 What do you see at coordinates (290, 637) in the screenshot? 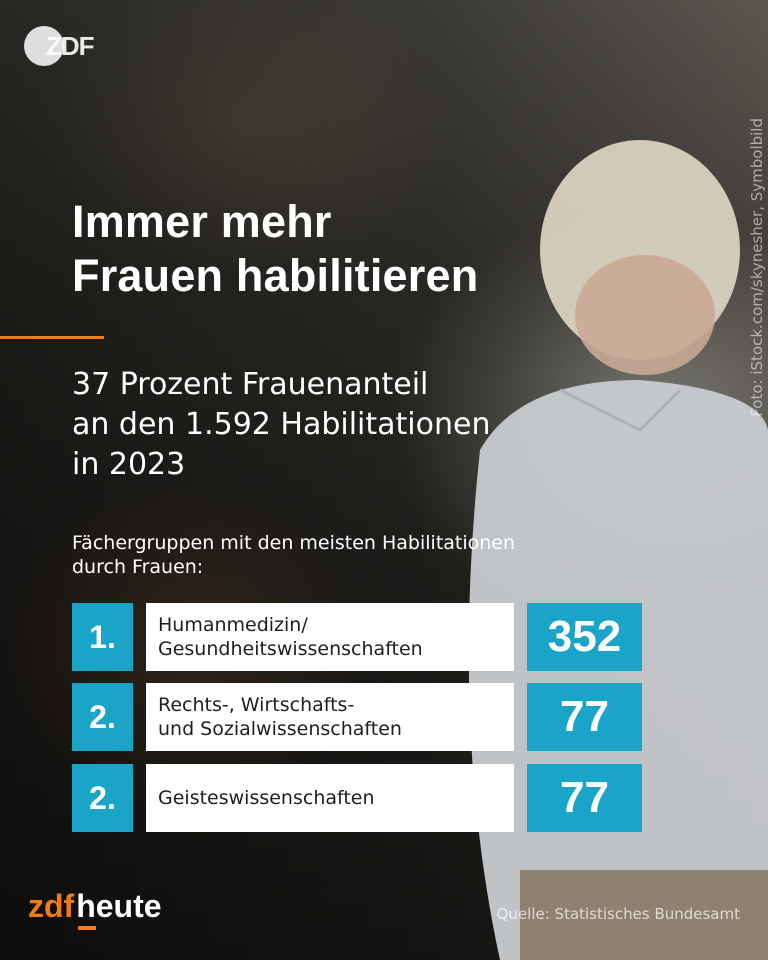
I see `subject-label: Humanmedizin/ Gesundheitswissenschaften` at bounding box center [290, 637].